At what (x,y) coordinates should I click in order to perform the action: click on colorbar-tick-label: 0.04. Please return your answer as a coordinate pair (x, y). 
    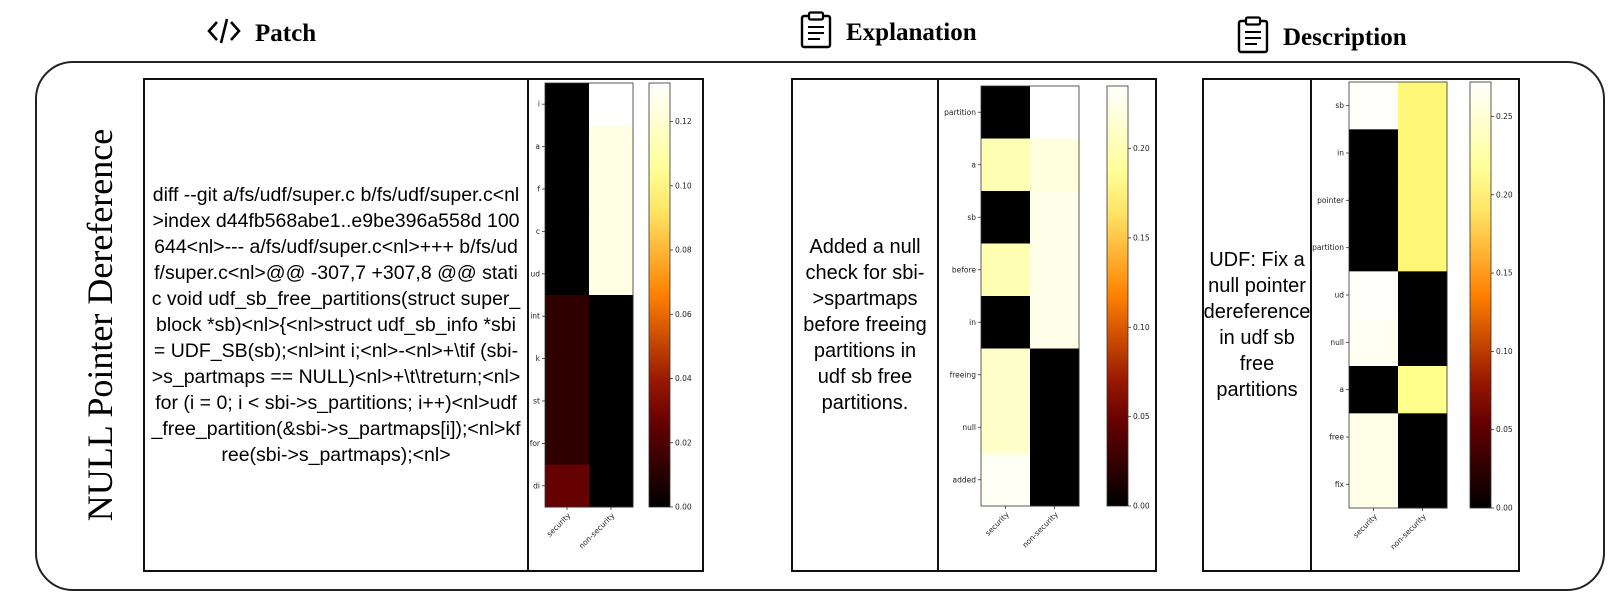
    Looking at the image, I should click on (683, 378).